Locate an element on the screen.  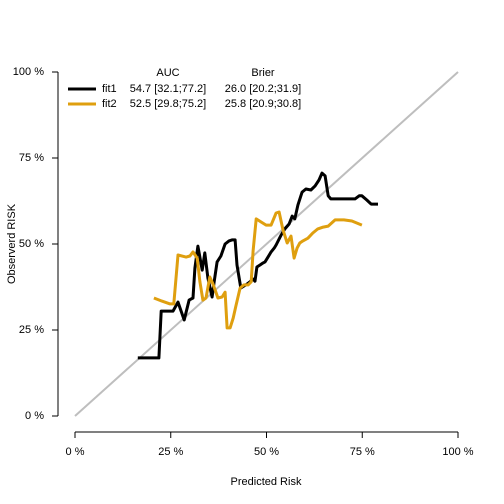
y-tick-label: 50 % is located at coordinates (31, 244).